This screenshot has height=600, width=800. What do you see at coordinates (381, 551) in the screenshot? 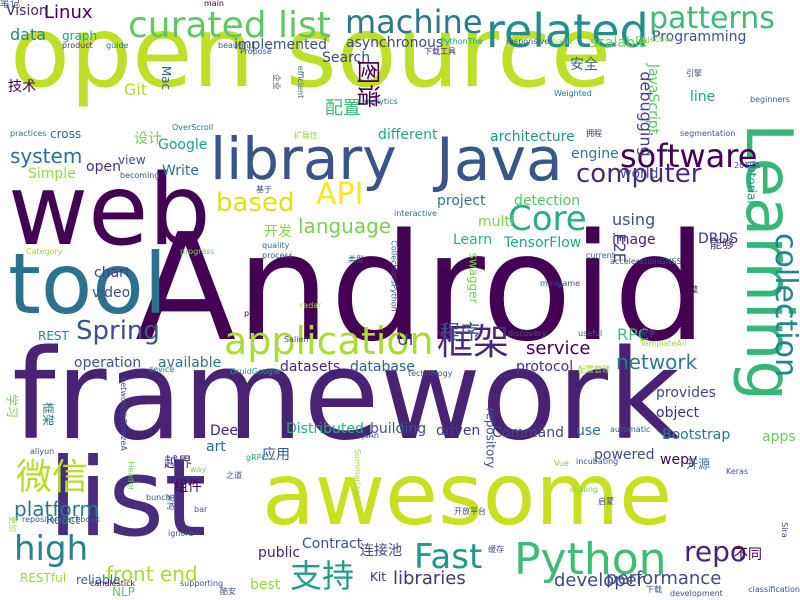
I see `cloud-word: 连接池` at bounding box center [381, 551].